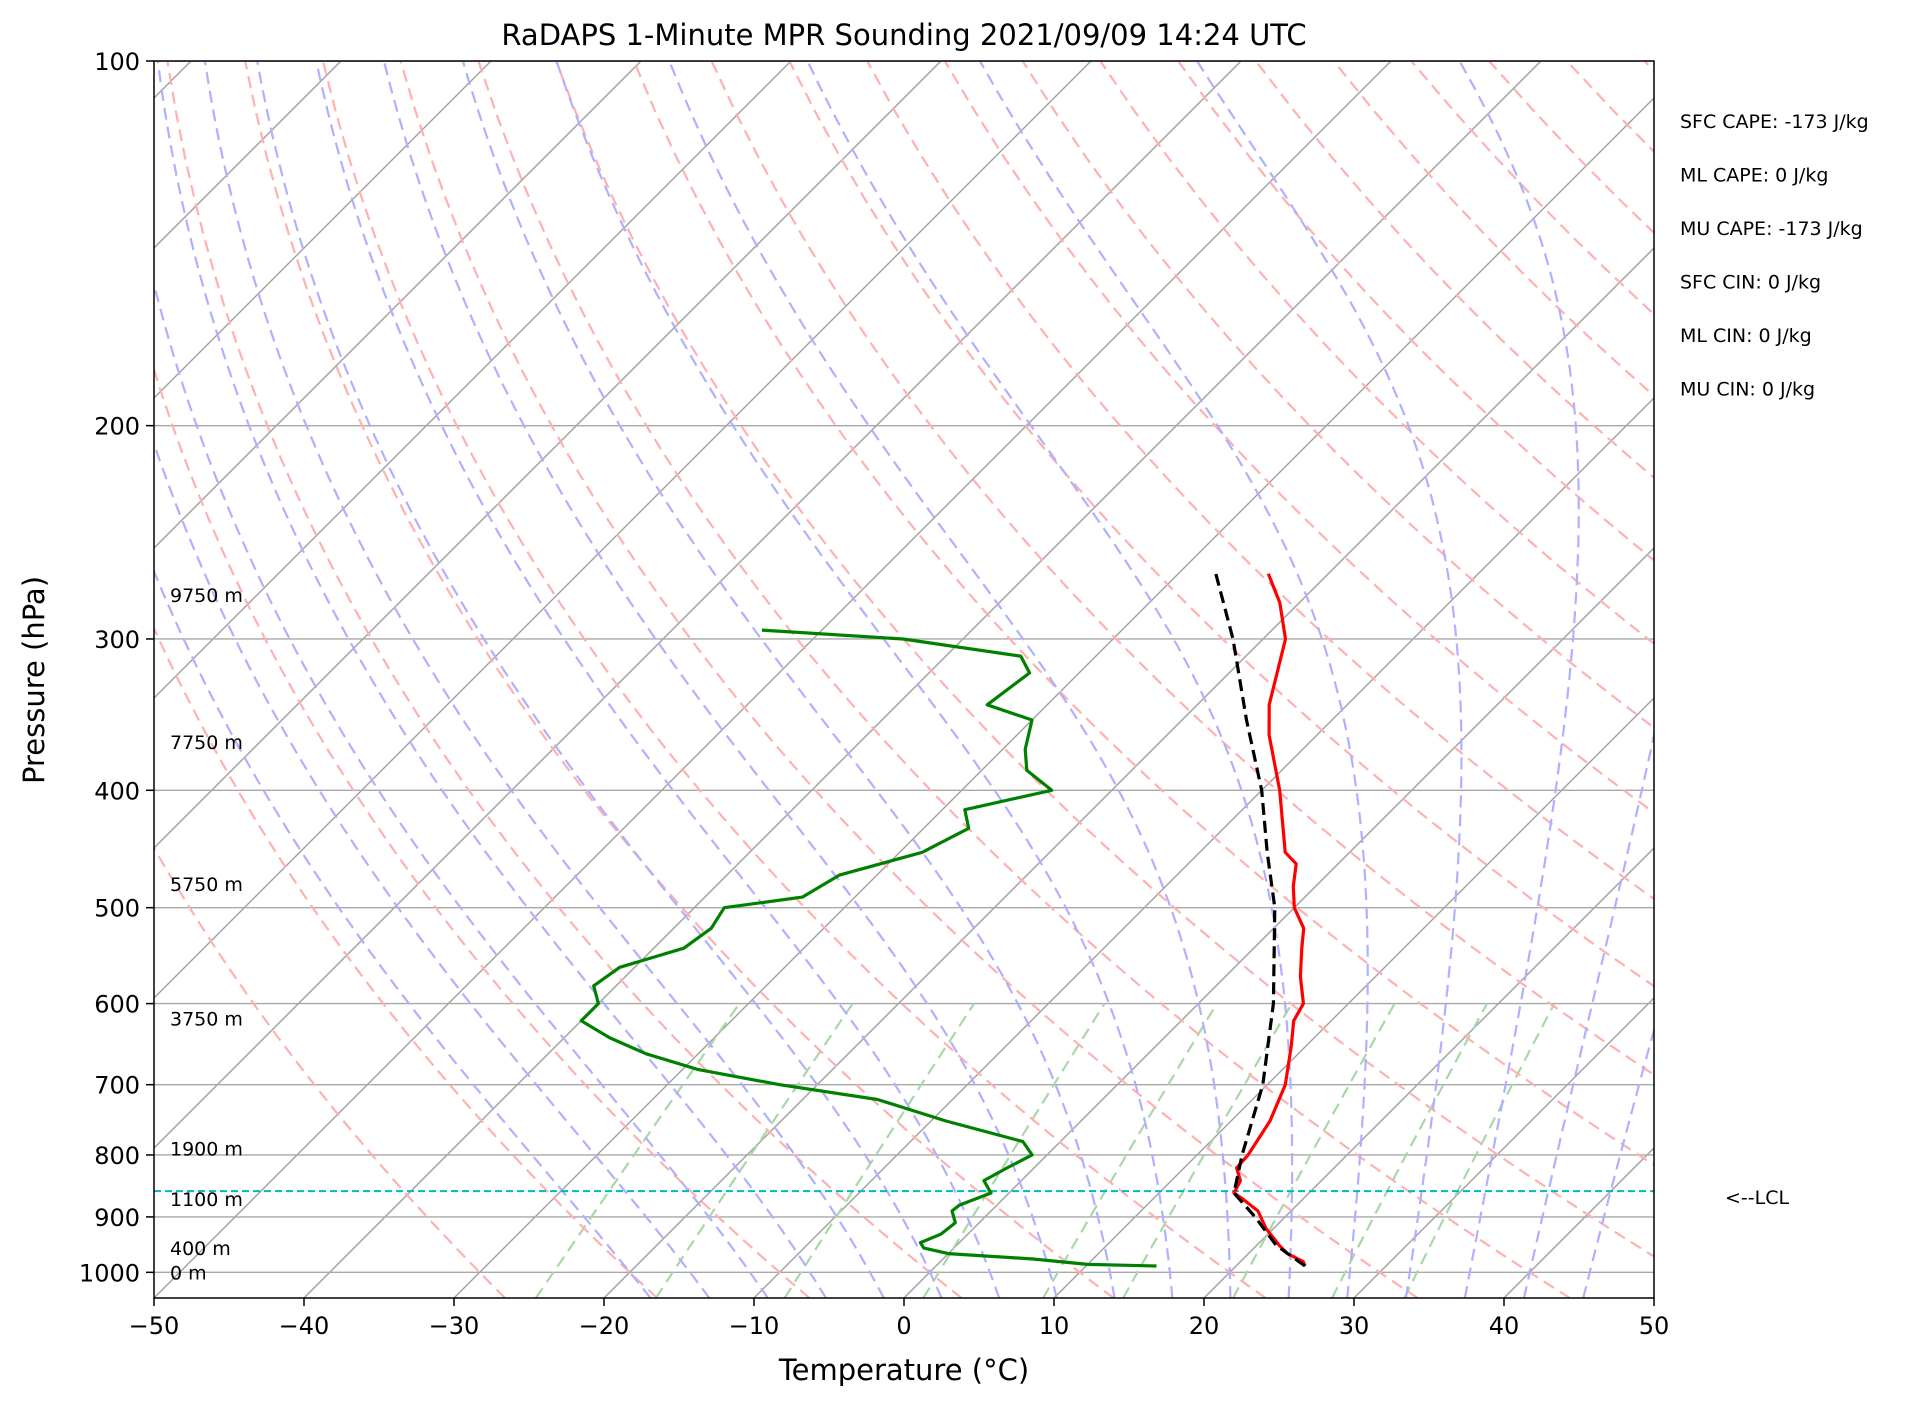 Image resolution: width=1919 pixels, height=1406 pixels. What do you see at coordinates (117, 791) in the screenshot?
I see `y-tick-label: 400` at bounding box center [117, 791].